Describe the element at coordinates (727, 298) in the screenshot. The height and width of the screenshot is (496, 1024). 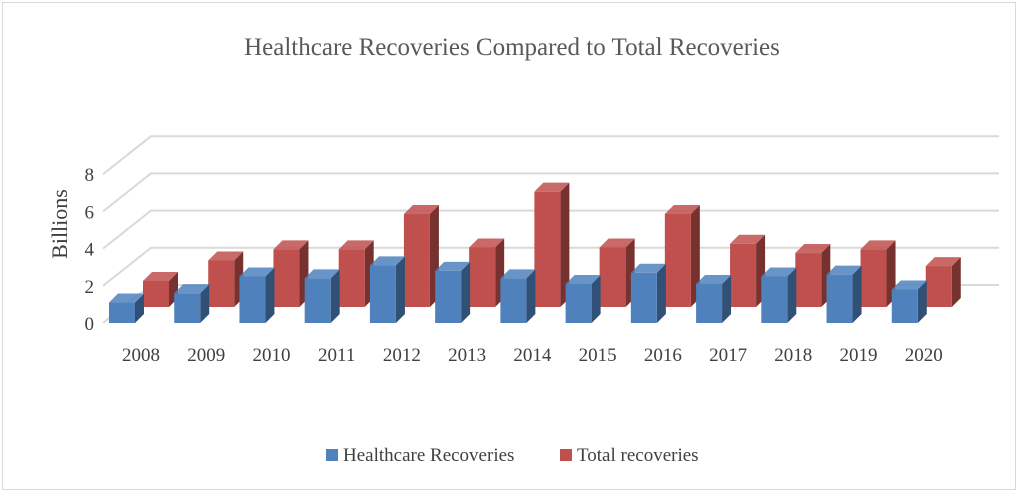
I see `bar-healthcare-recoveries-2017-side` at that location.